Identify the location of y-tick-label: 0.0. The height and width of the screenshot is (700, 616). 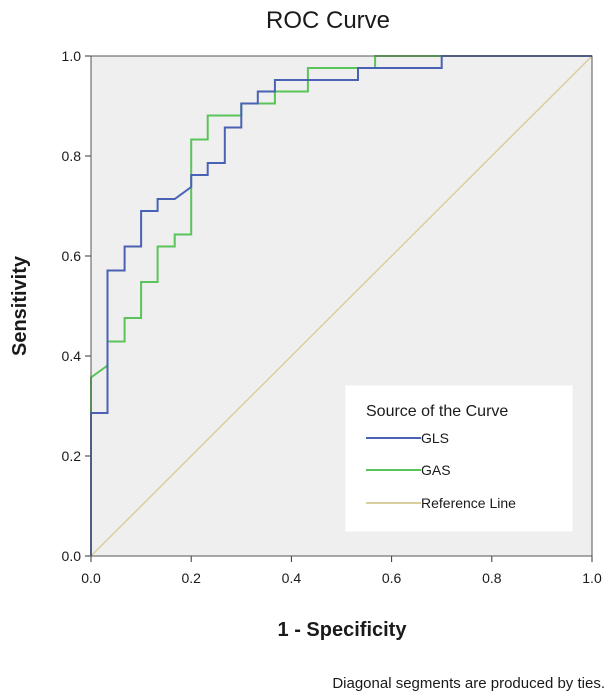
(72, 556).